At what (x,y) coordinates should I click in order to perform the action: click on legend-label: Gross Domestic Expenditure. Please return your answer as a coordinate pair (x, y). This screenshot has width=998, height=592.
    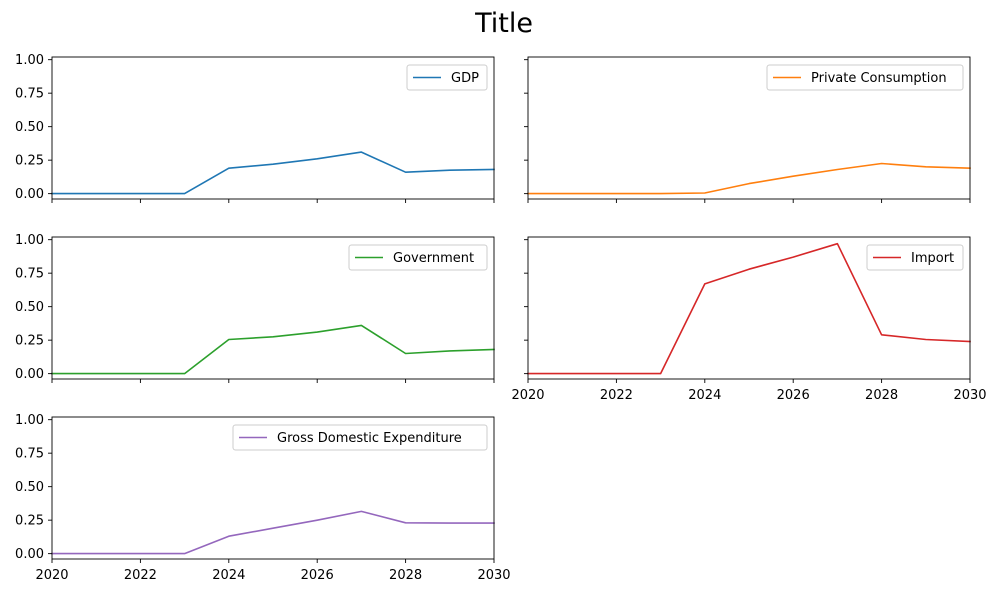
    Looking at the image, I should click on (369, 438).